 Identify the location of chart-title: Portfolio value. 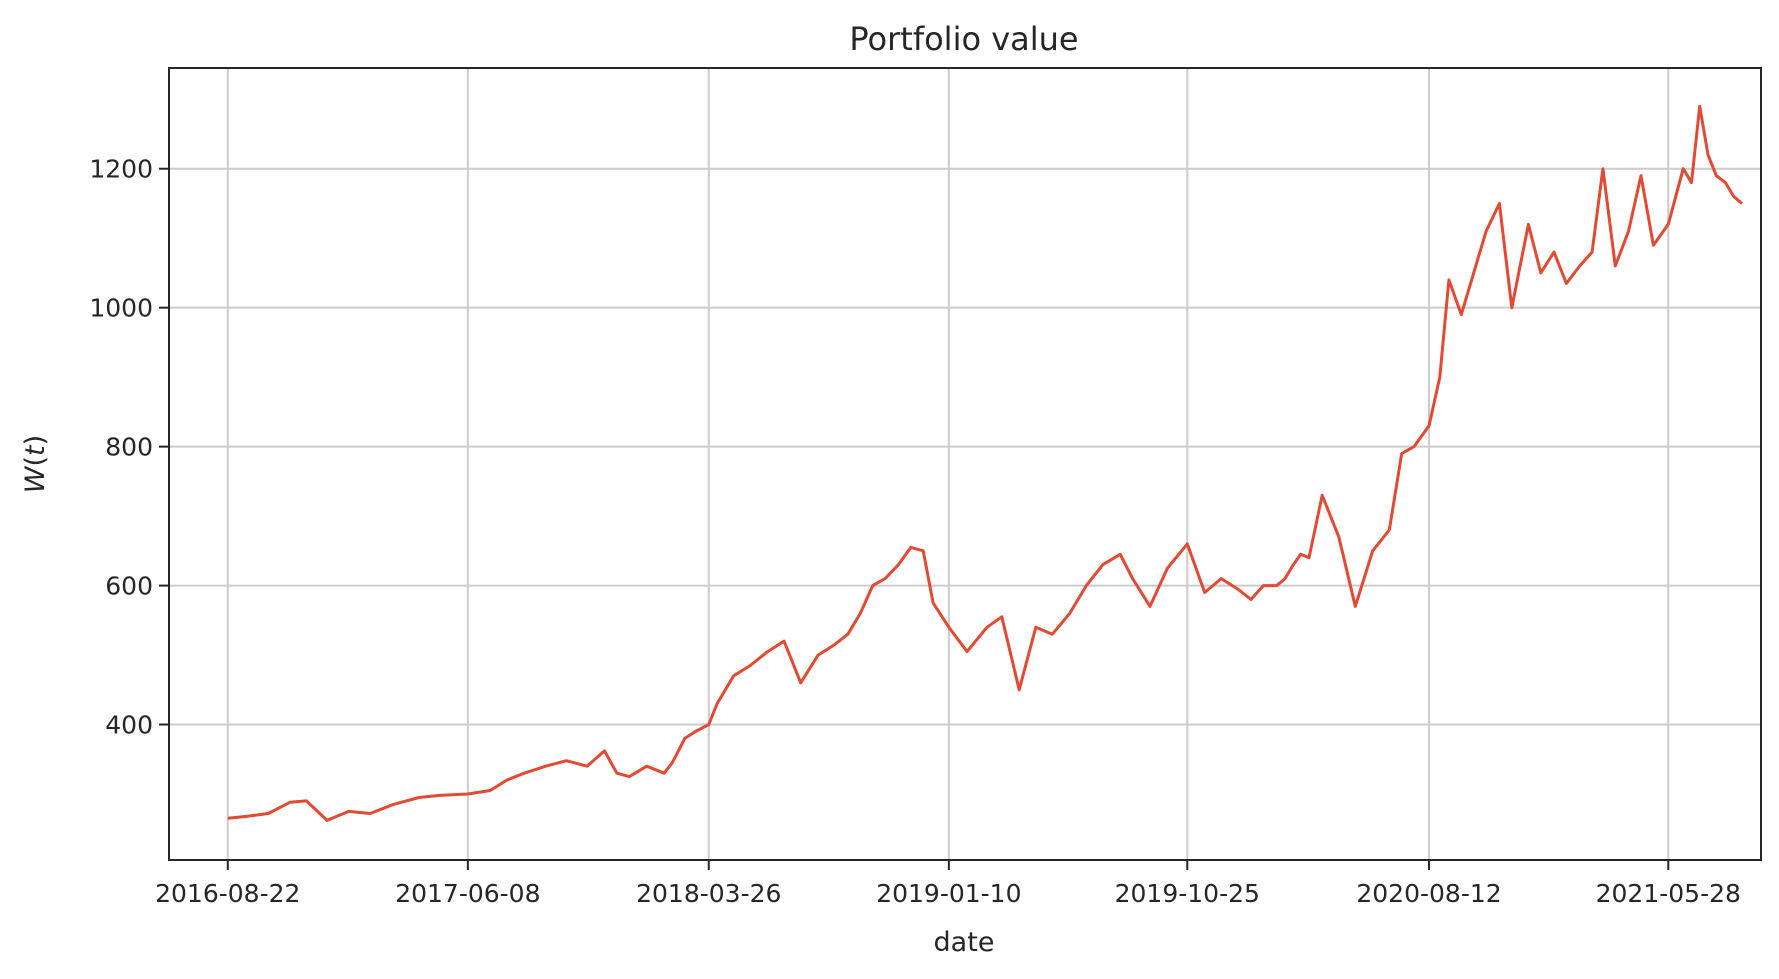
(963, 39).